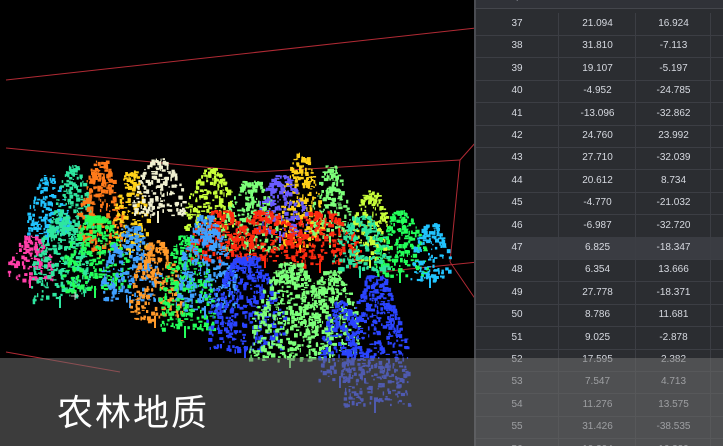 Image resolution: width=723 pixels, height=446 pixels. What do you see at coordinates (517, 46) in the screenshot?
I see `cell-id: 38` at bounding box center [517, 46].